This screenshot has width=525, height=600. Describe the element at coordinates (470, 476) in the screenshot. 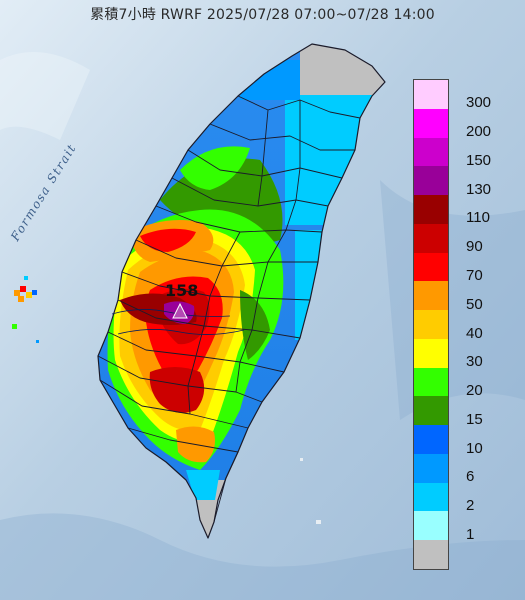

I see `legend-label: 6` at that location.